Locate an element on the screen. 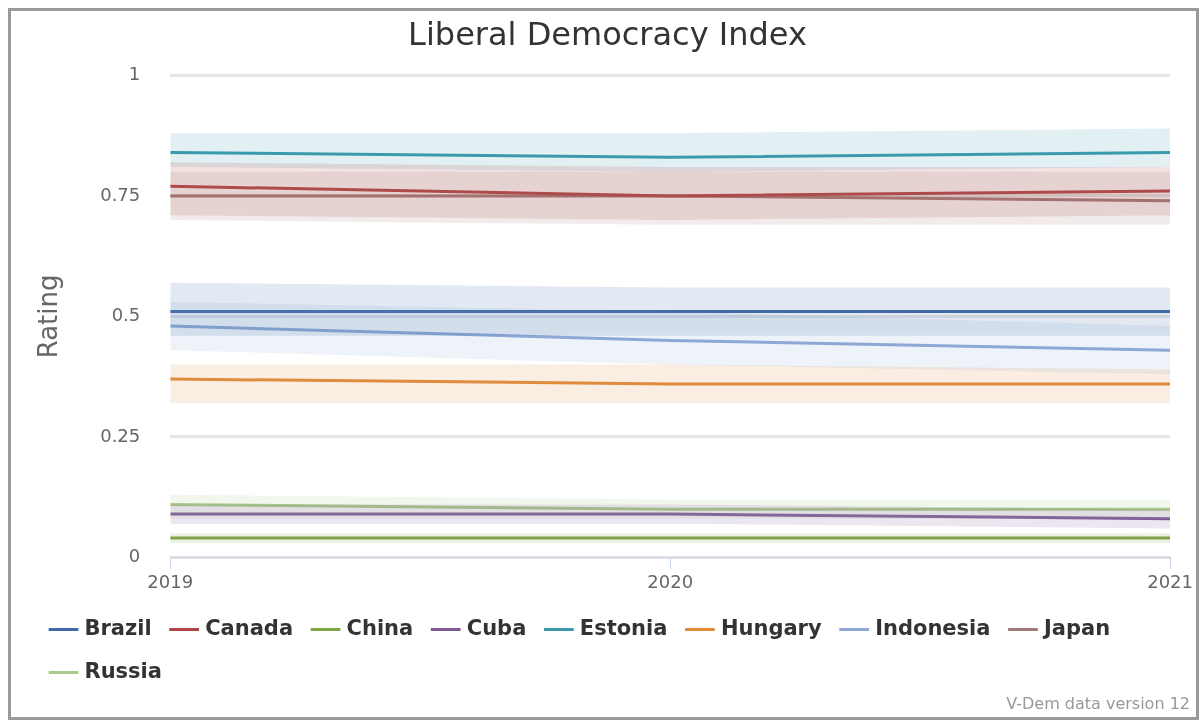 The width and height of the screenshot is (1203, 722). y-tick-label: 0 is located at coordinates (134, 556).